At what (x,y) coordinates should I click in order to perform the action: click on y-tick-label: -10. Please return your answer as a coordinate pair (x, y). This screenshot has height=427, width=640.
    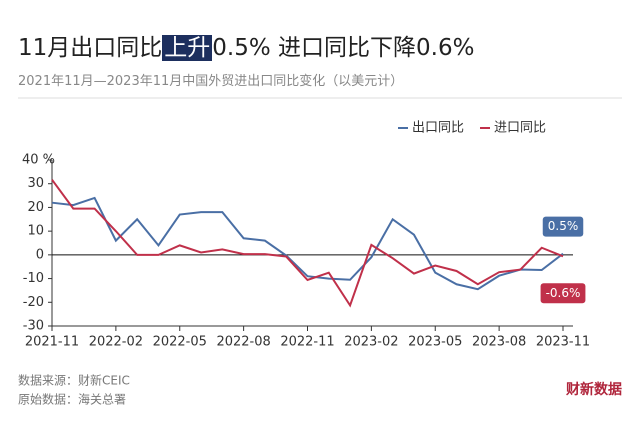
    Looking at the image, I should click on (33, 278).